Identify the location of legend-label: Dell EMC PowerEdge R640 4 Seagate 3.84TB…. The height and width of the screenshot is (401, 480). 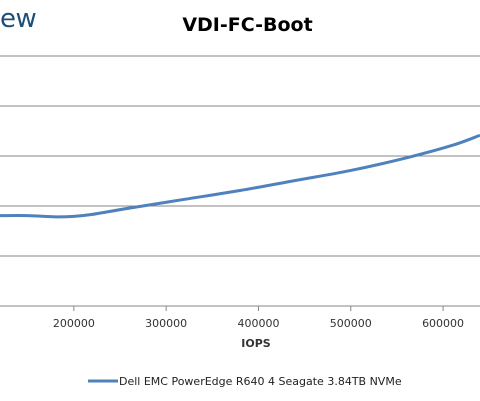
(260, 381).